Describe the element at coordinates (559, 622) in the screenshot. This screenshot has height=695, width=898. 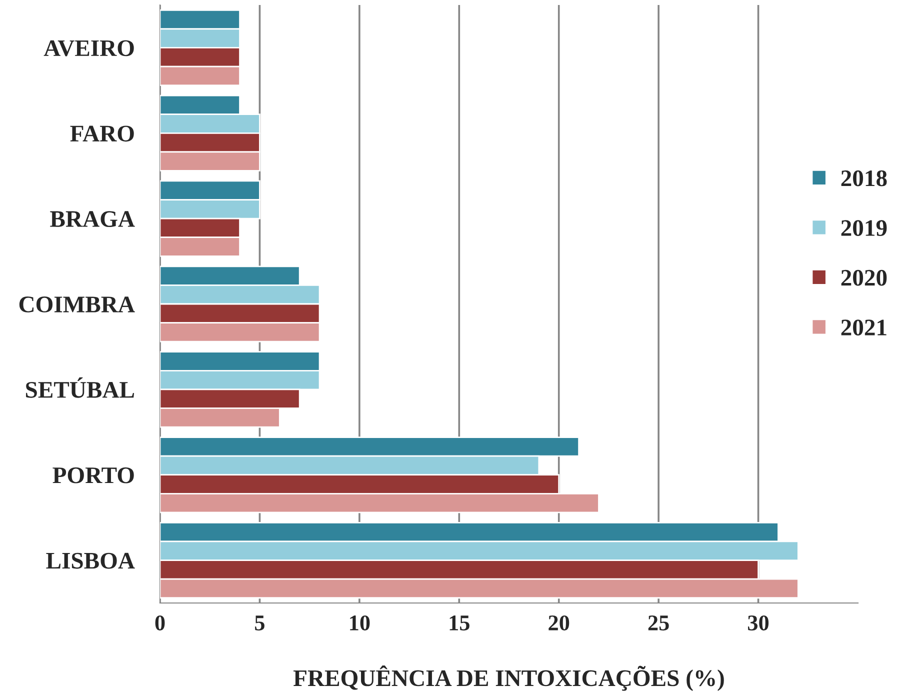
I see `x-tick-label: 20` at that location.